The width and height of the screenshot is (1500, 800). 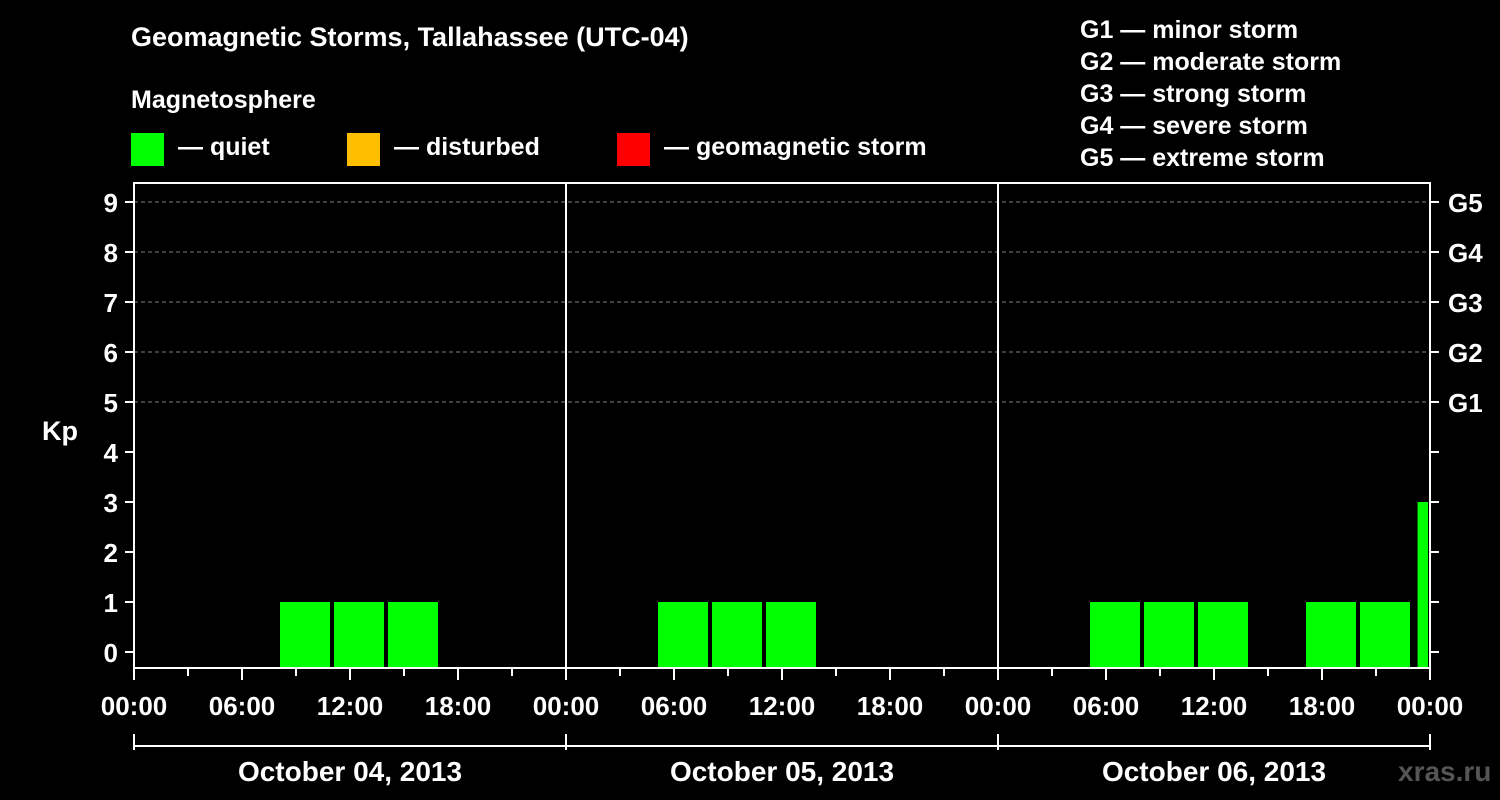 I want to click on legend-swatch-quiet, so click(x=147, y=149).